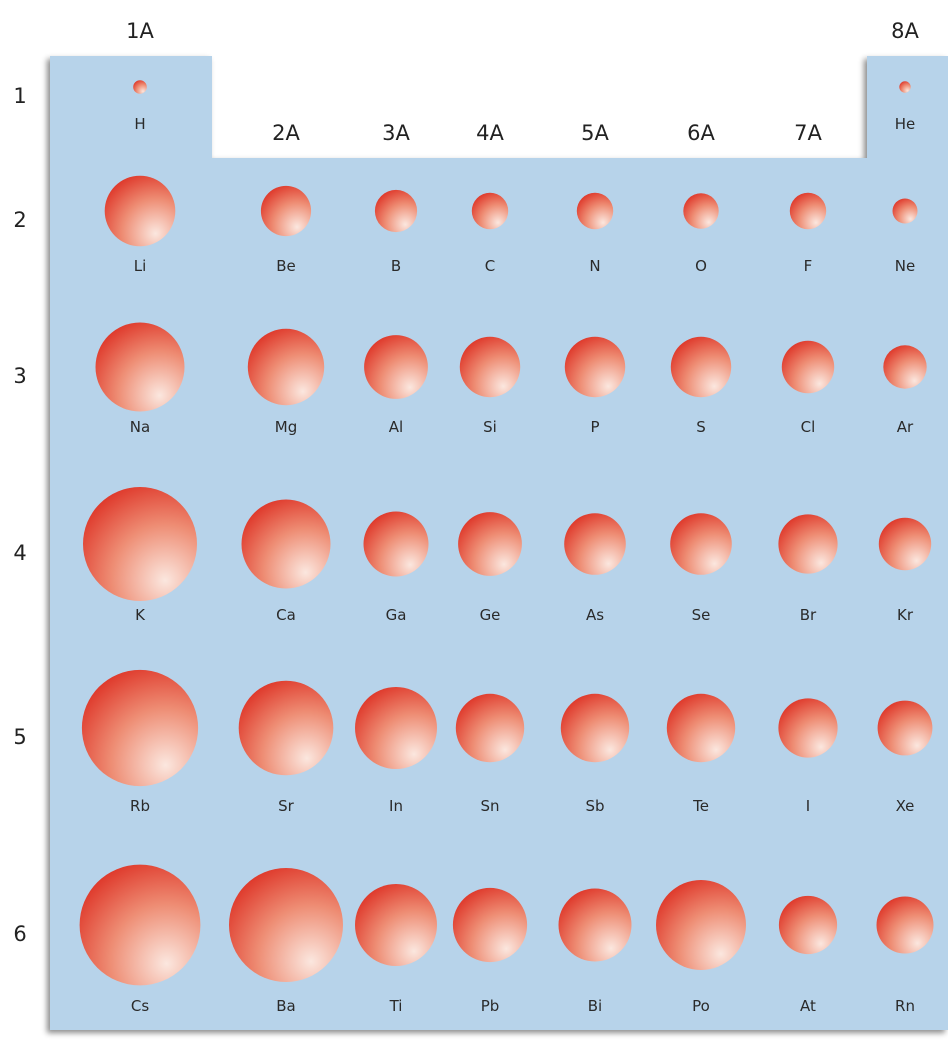 Image resolution: width=948 pixels, height=1053 pixels. Describe the element at coordinates (490, 925) in the screenshot. I see `atom-pb` at that location.